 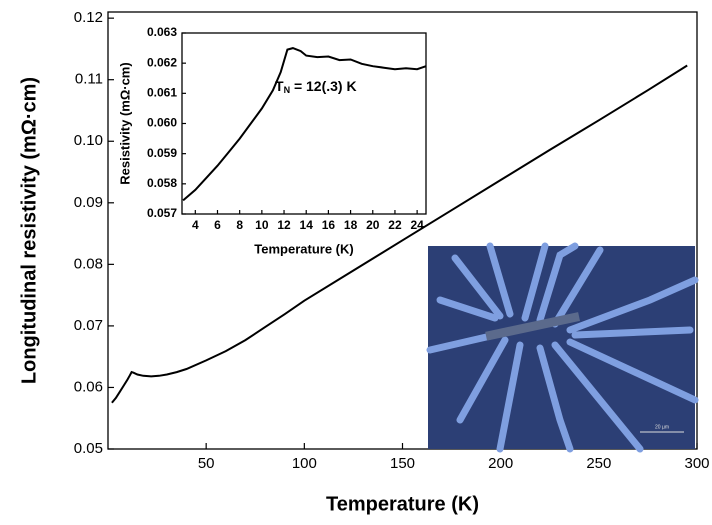 I want to click on annotation: TN = 12(.3) K, so click(x=316, y=87).